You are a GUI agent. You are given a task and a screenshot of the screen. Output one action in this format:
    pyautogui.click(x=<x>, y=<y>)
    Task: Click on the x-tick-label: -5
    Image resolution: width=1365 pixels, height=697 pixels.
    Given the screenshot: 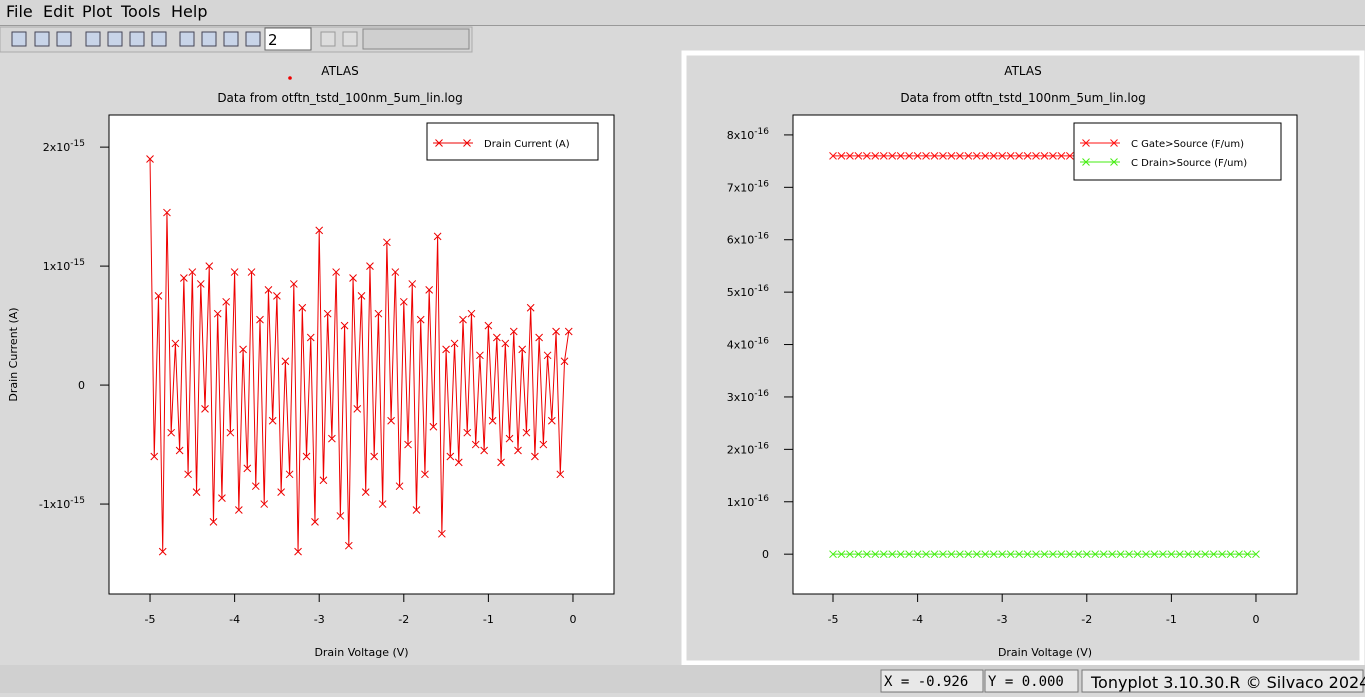 What is the action you would take?
    pyautogui.click(x=150, y=619)
    